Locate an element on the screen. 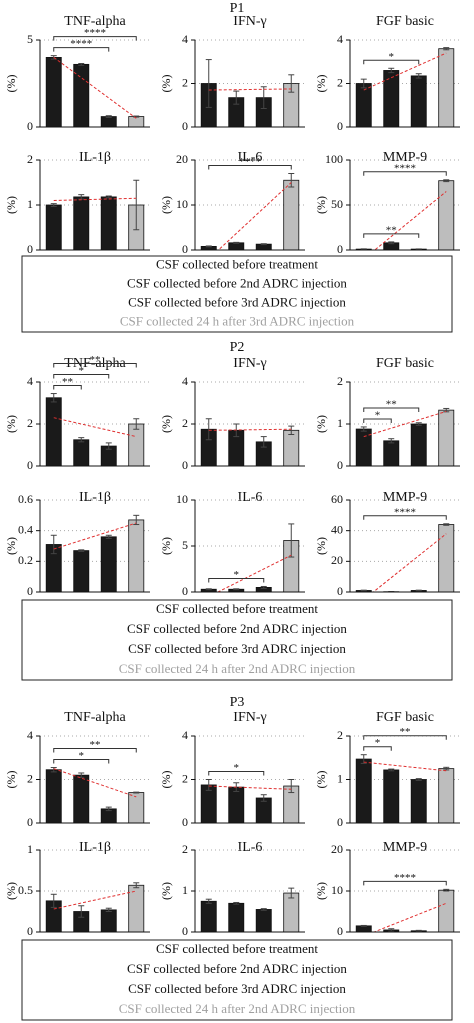  chart: TNF-alpha(%)024 ***** is located at coordinates (77, 413).